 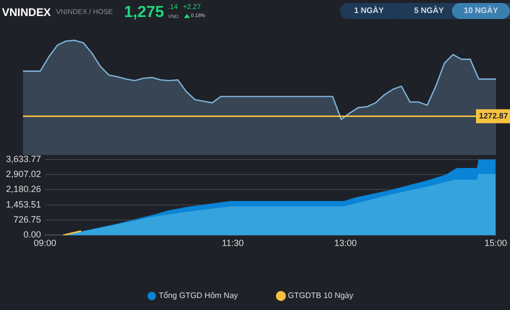 What do you see at coordinates (493, 115) in the screenshot?
I see `annotation: 1272.87` at bounding box center [493, 115].